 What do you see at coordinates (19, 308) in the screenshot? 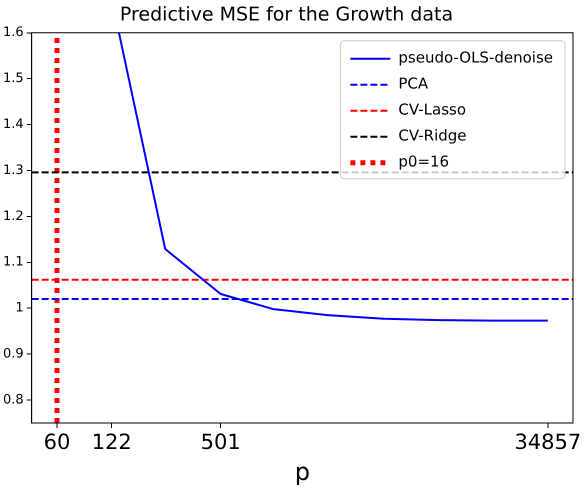
I see `y-tick-label: 1` at bounding box center [19, 308].